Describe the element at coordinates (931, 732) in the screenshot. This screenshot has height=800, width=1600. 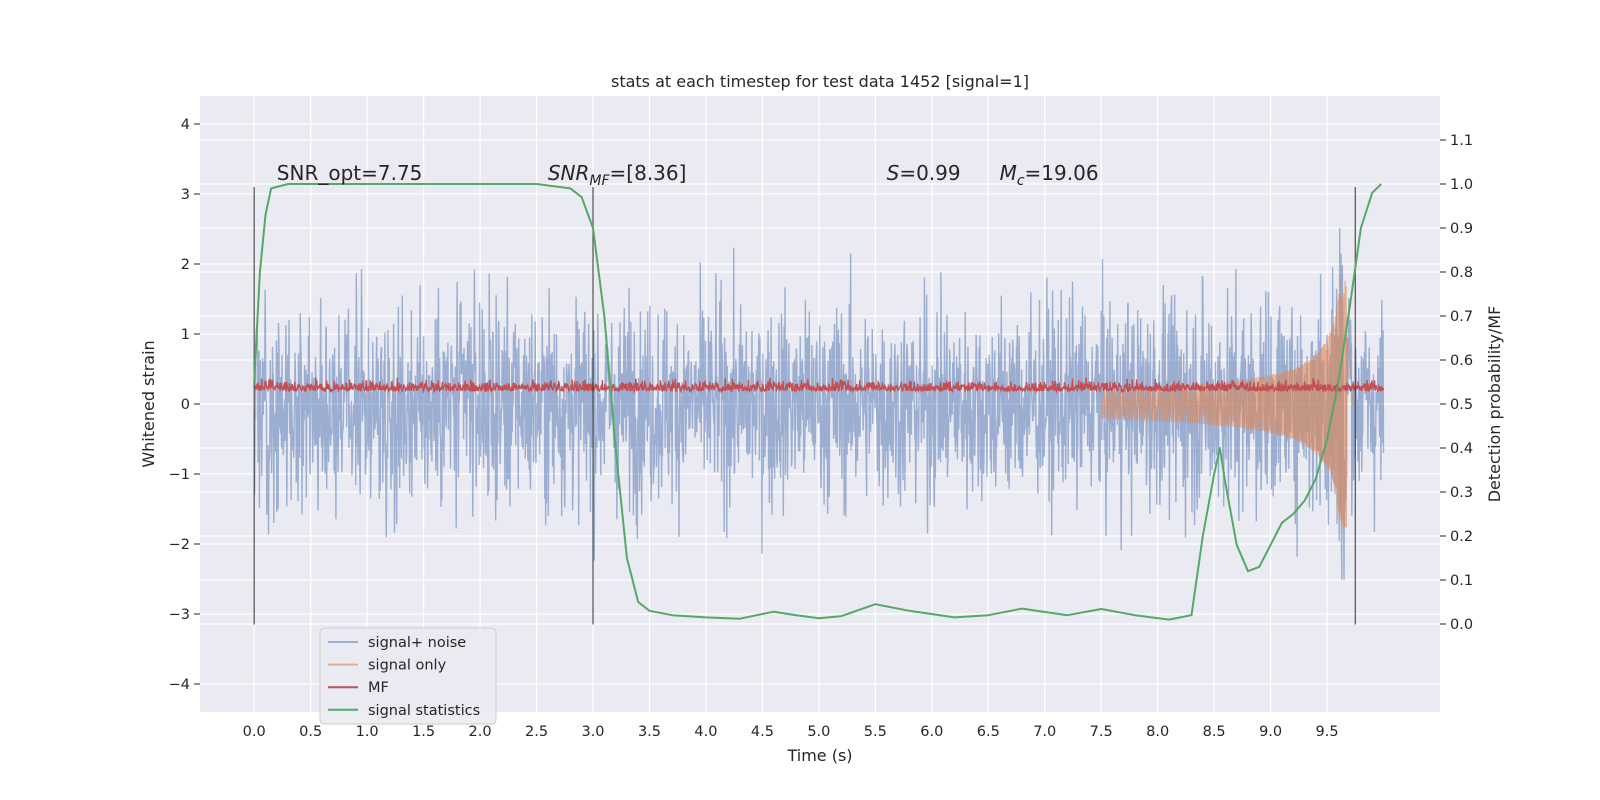
I see `x-tick-label: 6.0` at that location.